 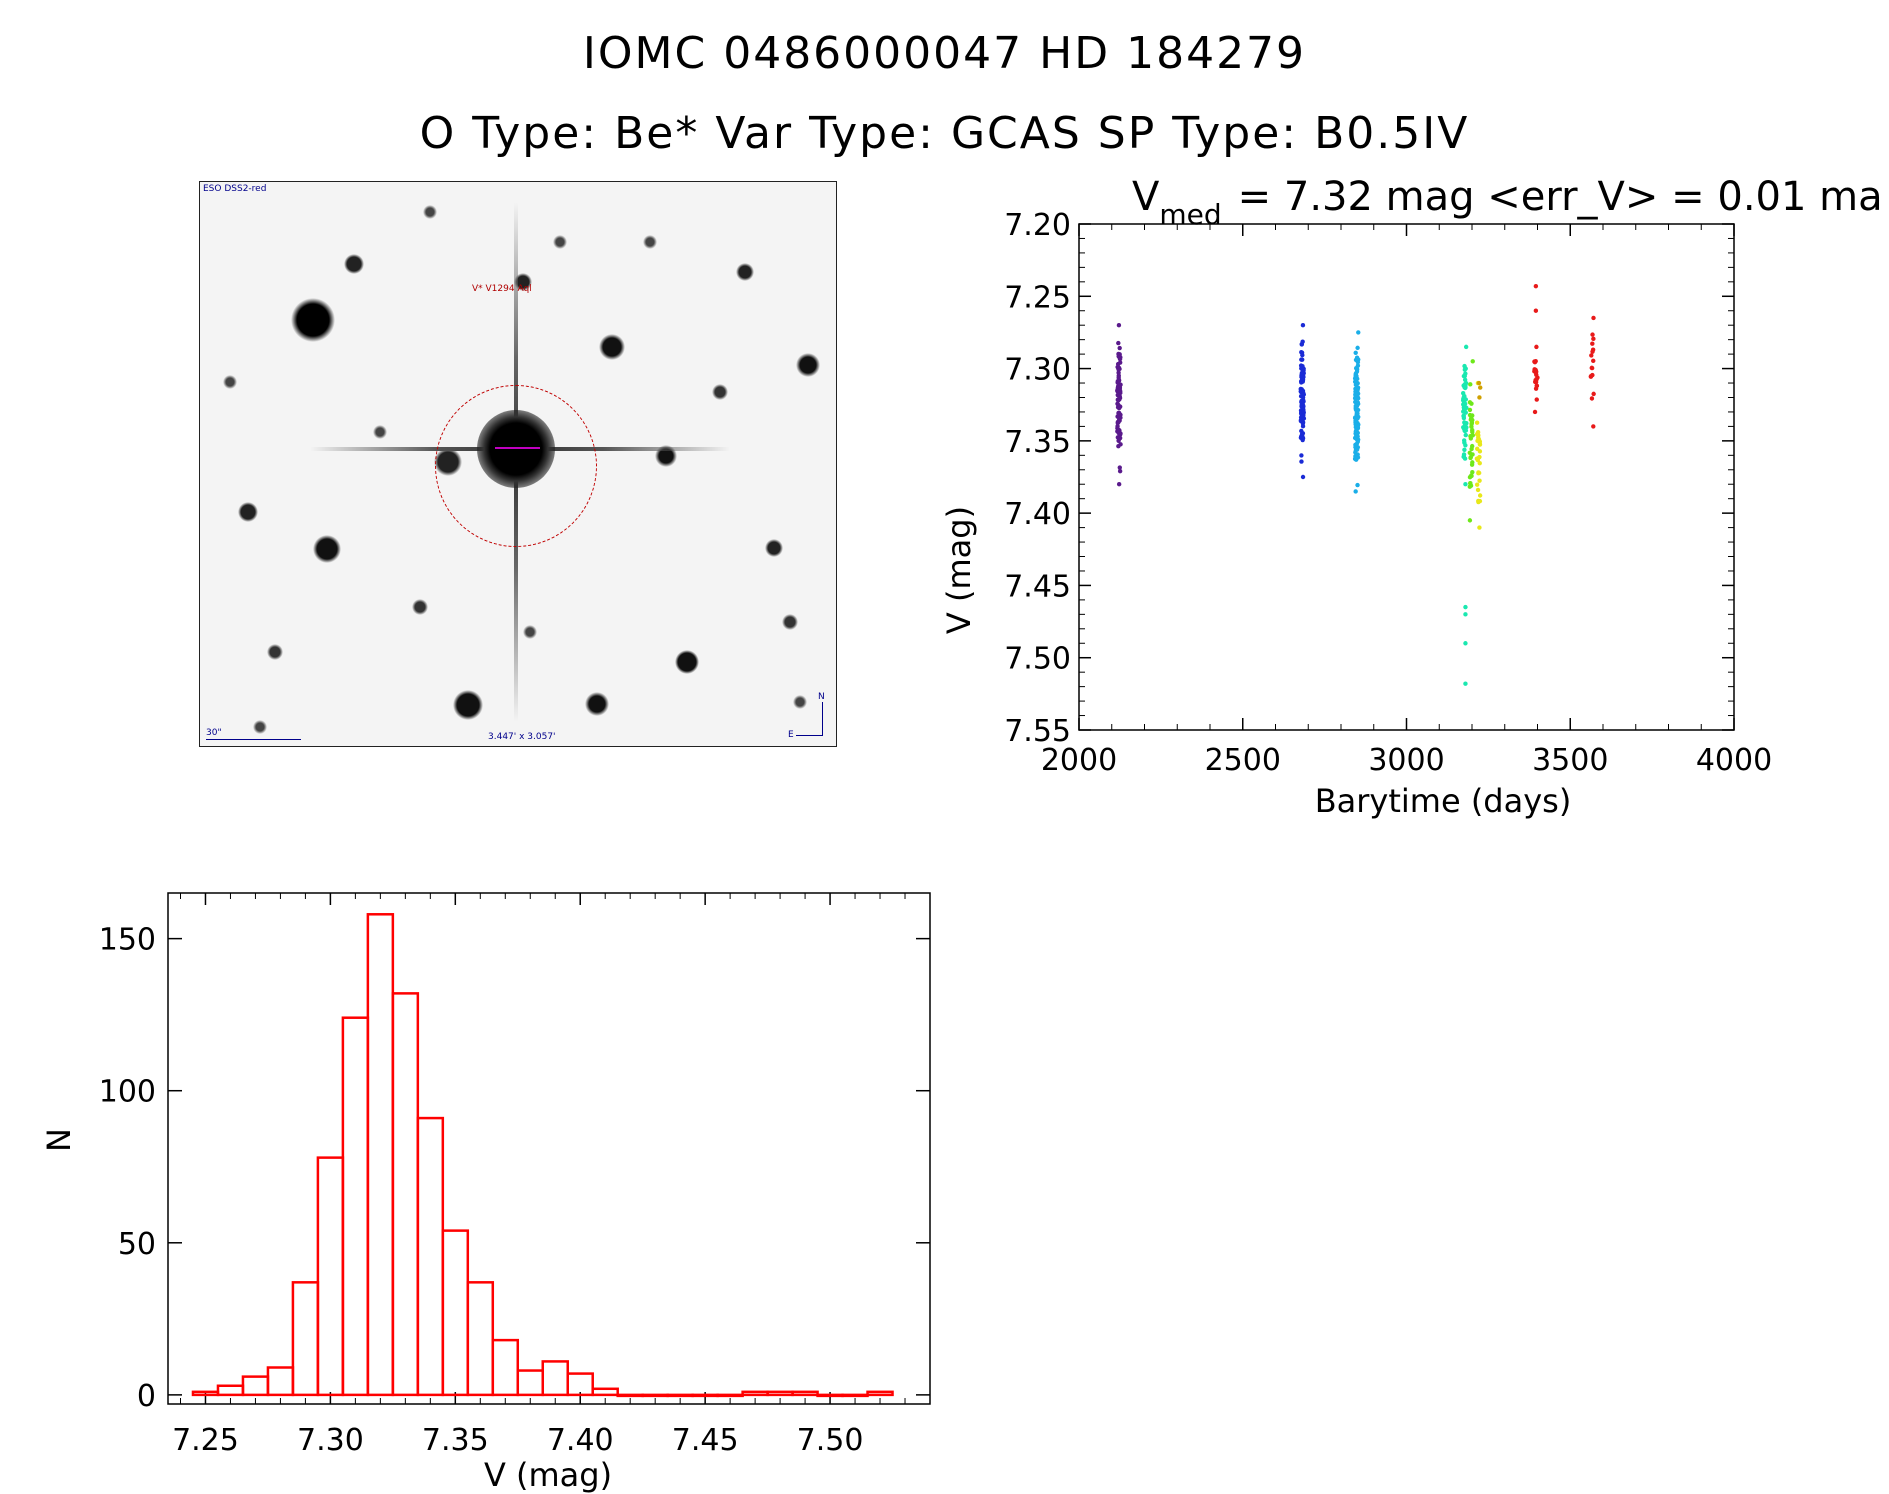 What do you see at coordinates (1190, 214) in the screenshot?
I see `title-sub: med` at bounding box center [1190, 214].